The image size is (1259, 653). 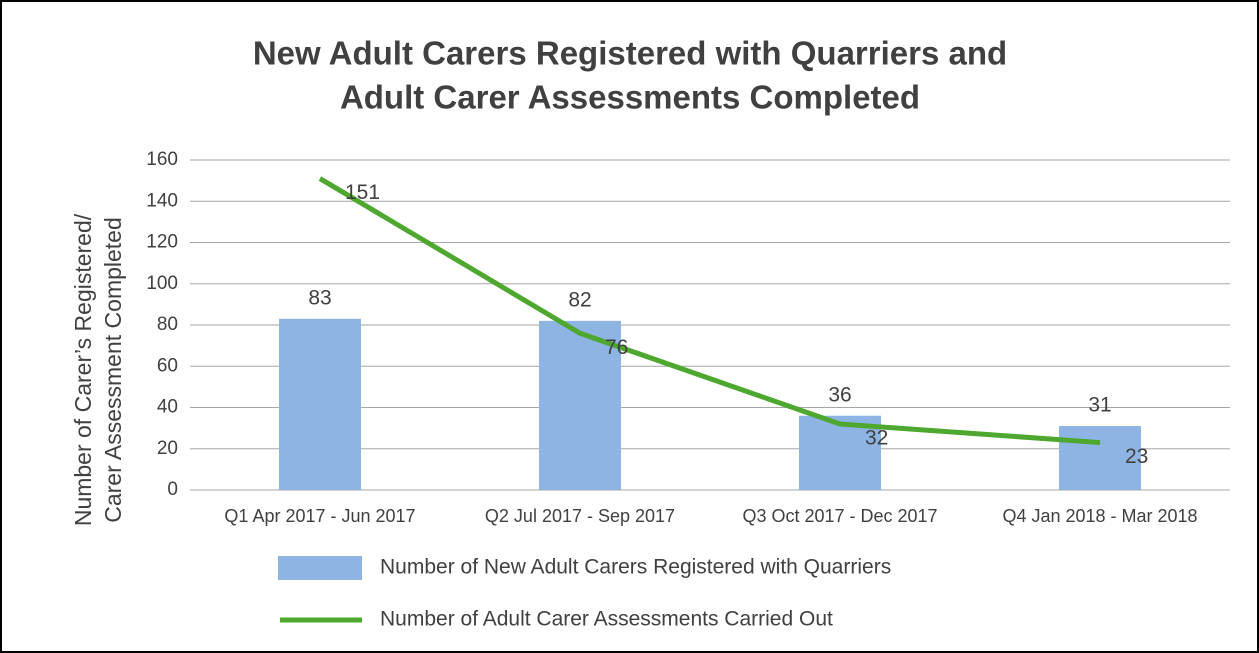 I want to click on line-value-label: 32, so click(x=876, y=438).